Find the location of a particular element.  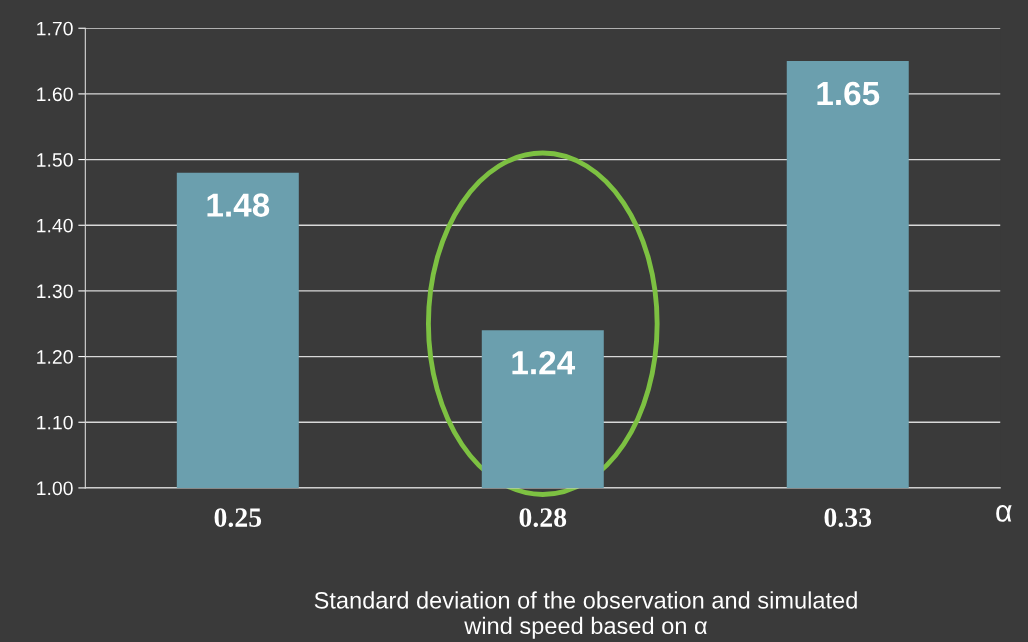

data-label: 1.24 is located at coordinates (544, 362).